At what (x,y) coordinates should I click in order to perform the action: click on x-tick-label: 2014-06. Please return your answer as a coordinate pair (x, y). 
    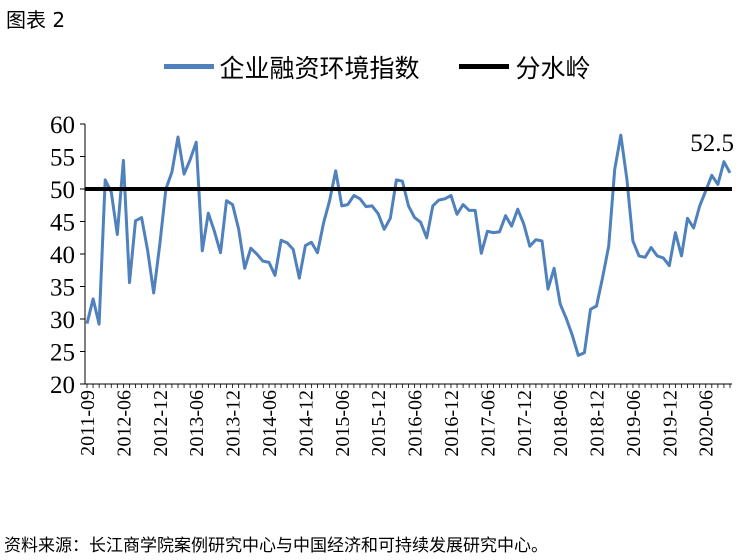
    Looking at the image, I should click on (270, 423).